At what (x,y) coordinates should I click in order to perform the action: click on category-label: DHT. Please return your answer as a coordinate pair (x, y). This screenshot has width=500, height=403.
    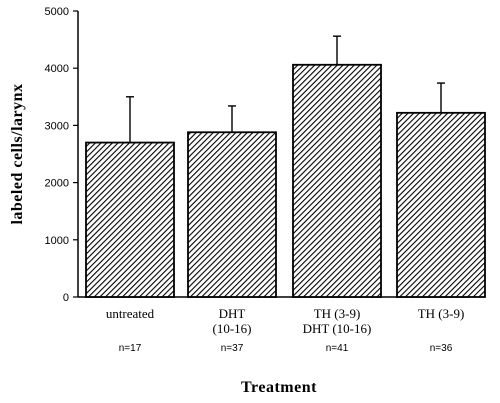
    Looking at the image, I should click on (232, 313).